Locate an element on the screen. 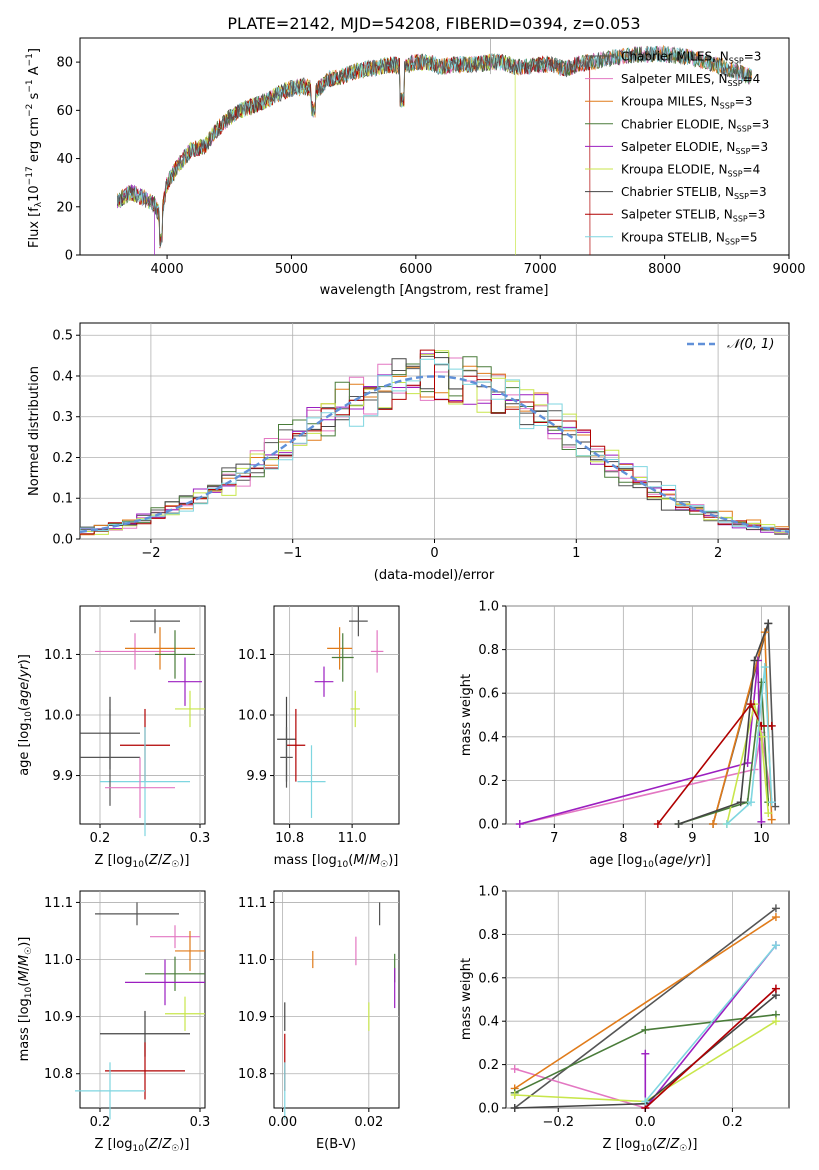 Image resolution: width=819 pixels, height=1170 pixels. mass-vs-ebv-points is located at coordinates (340, 1011).